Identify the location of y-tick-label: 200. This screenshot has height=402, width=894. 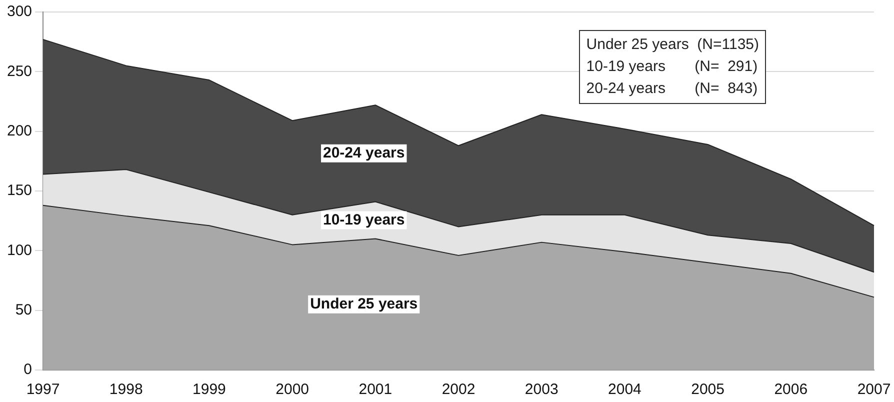
(19, 131).